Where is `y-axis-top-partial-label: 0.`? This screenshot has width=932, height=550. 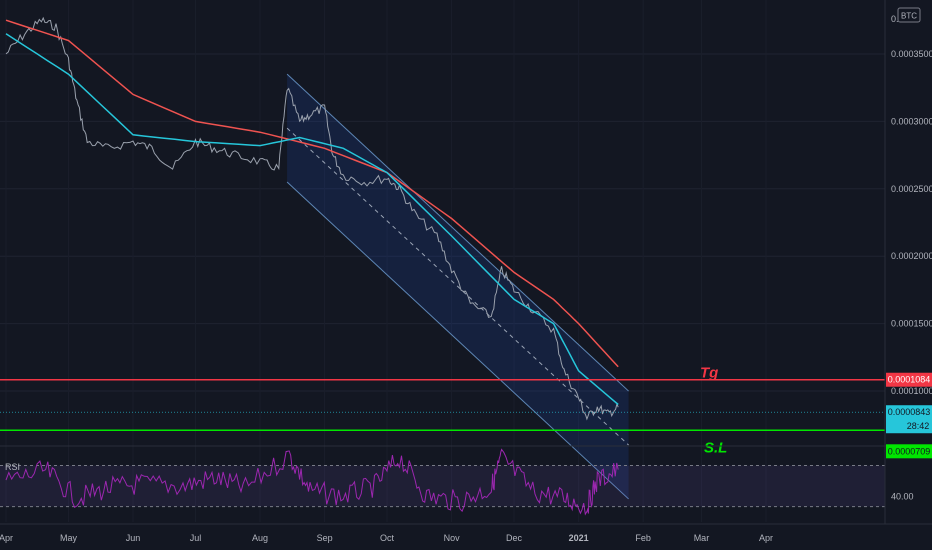
y-axis-top-partial-label: 0. is located at coordinates (895, 19).